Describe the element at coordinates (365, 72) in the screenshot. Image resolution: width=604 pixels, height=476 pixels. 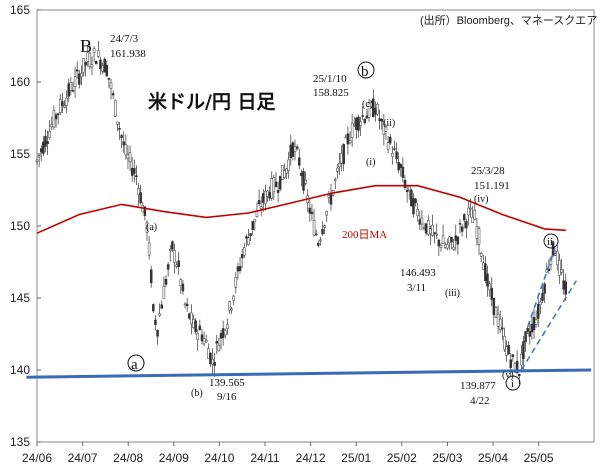
I see `label-b-circle: b` at that location.